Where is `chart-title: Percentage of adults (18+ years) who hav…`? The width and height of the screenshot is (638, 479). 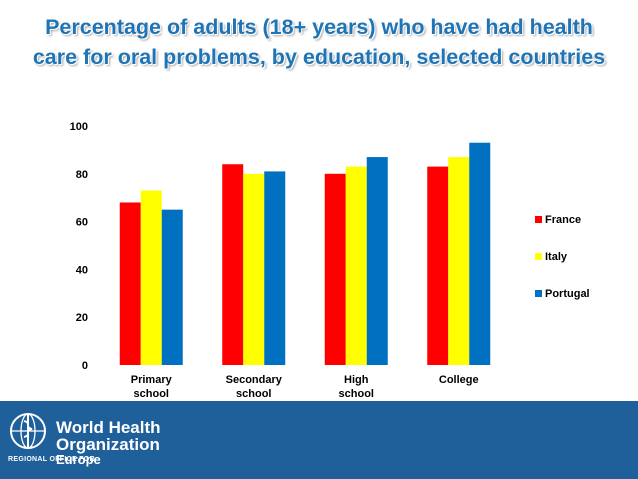
chart-title: Percentage of adults (18+ years) who hav… is located at coordinates (319, 42).